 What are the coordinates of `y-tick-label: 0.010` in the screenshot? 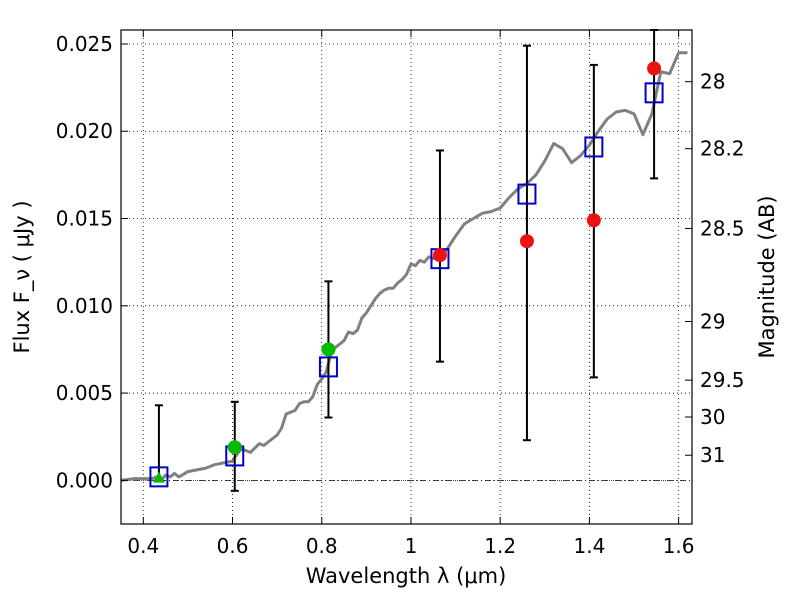 It's located at (84, 306).